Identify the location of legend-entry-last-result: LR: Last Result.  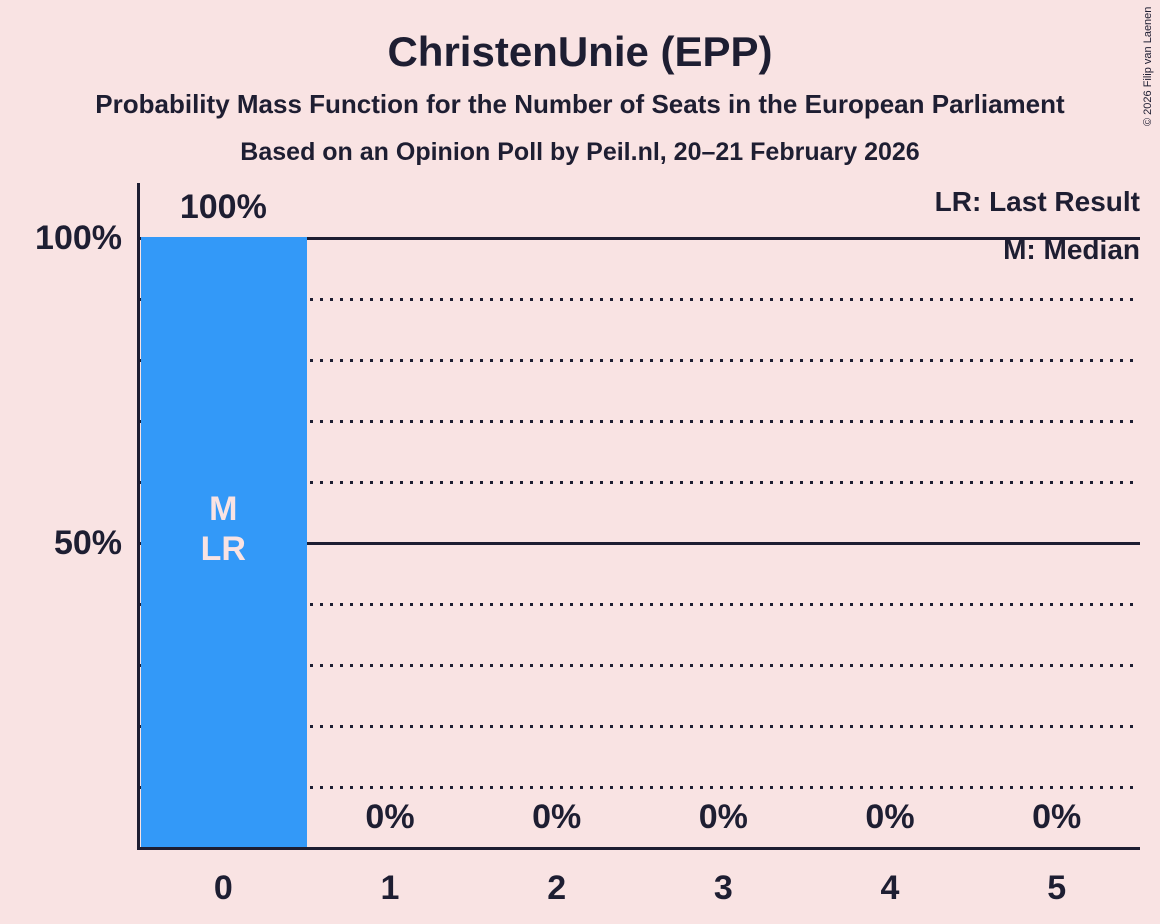
(1037, 201).